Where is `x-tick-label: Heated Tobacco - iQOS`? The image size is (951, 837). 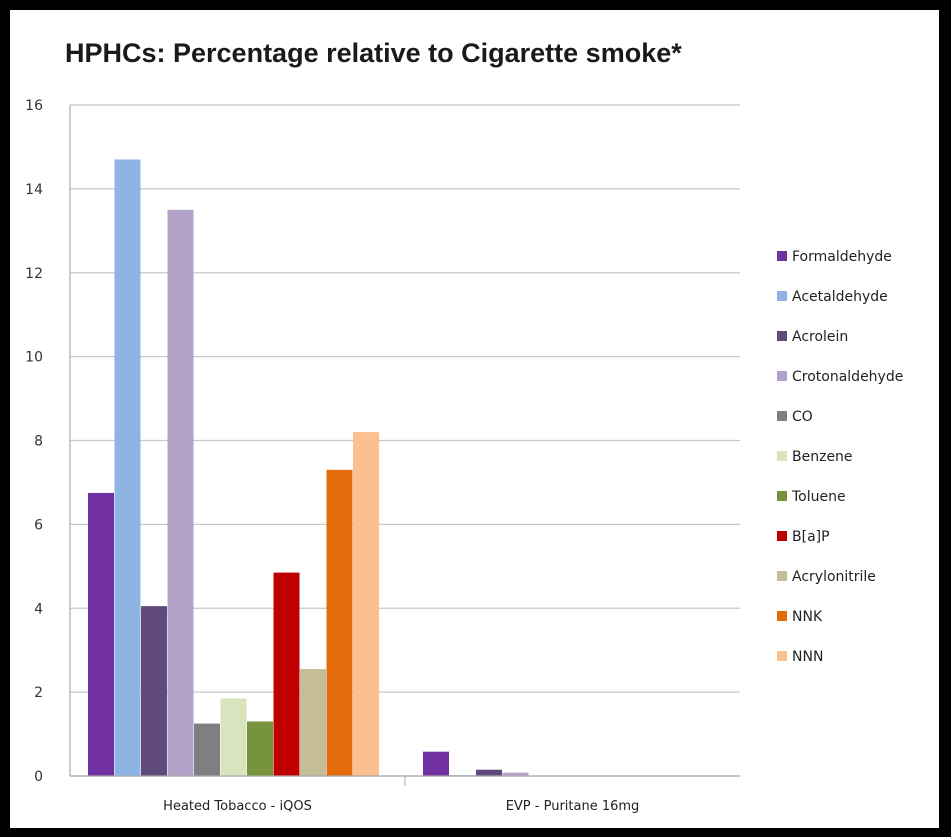 x-tick-label: Heated Tobacco - iQOS is located at coordinates (237, 806).